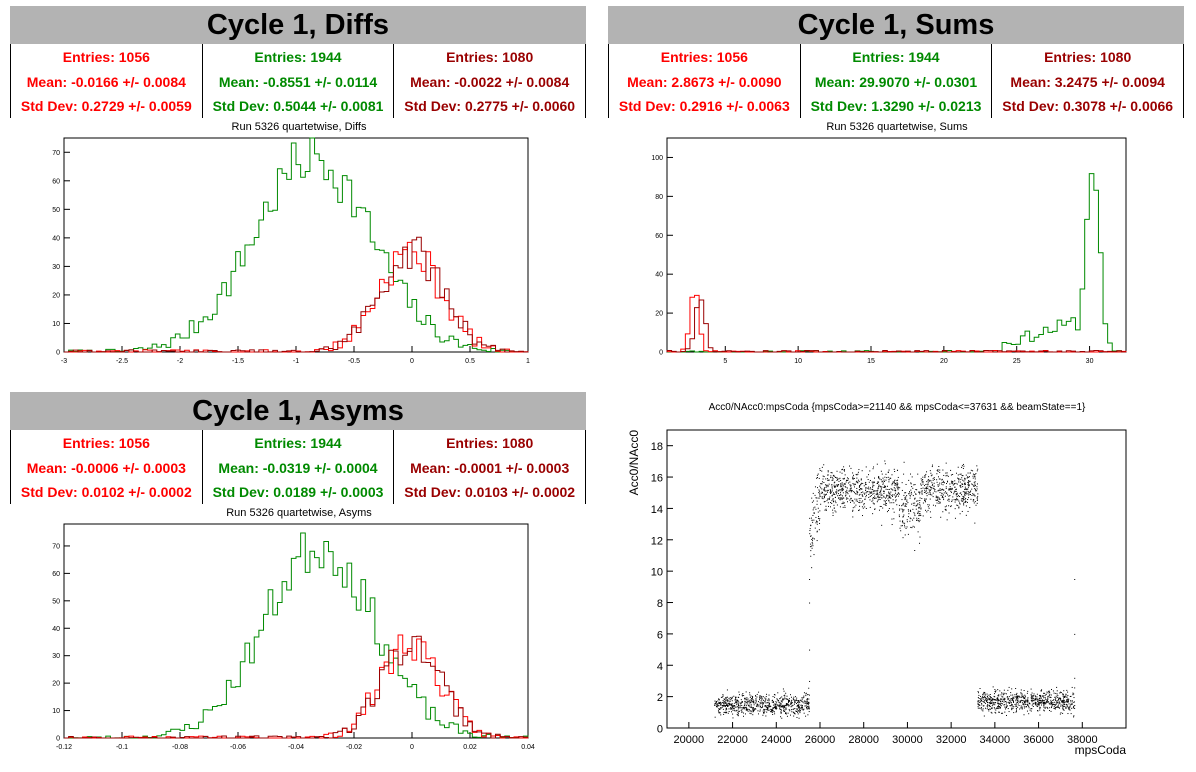 Image resolution: width=1196 pixels, height=772 pixels. I want to click on x-tick-label: -0.5, so click(354, 361).